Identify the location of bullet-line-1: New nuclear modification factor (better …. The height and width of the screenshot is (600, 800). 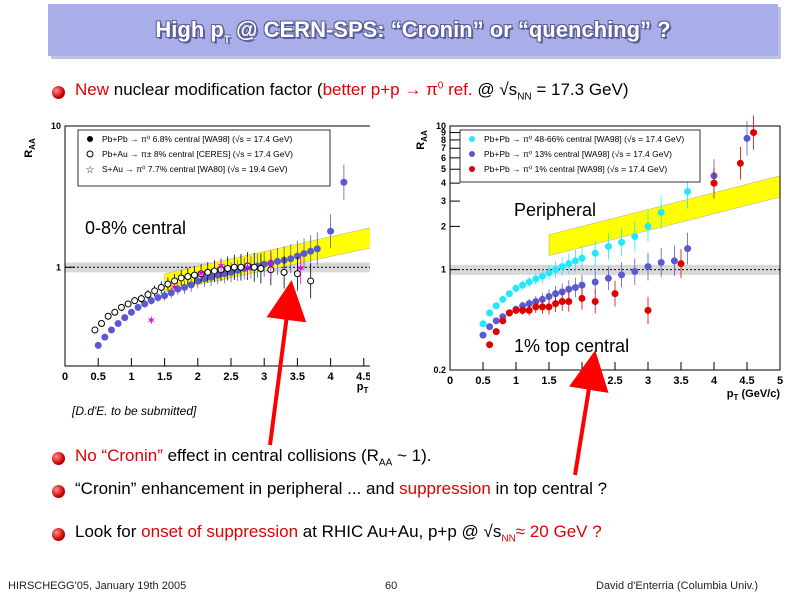
(352, 91).